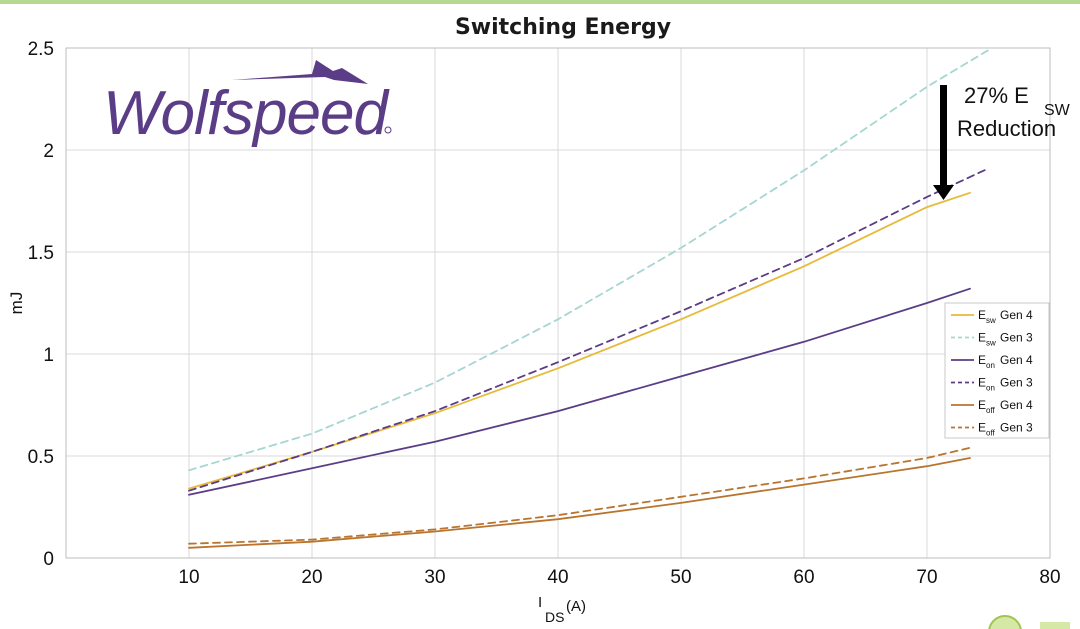  Describe the element at coordinates (1006, 128) in the screenshot. I see `annotation-line2: Reduction` at that location.